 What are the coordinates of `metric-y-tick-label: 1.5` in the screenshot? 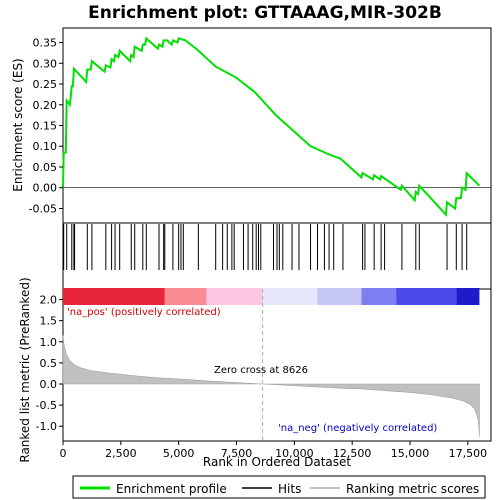 It's located at (49, 321).